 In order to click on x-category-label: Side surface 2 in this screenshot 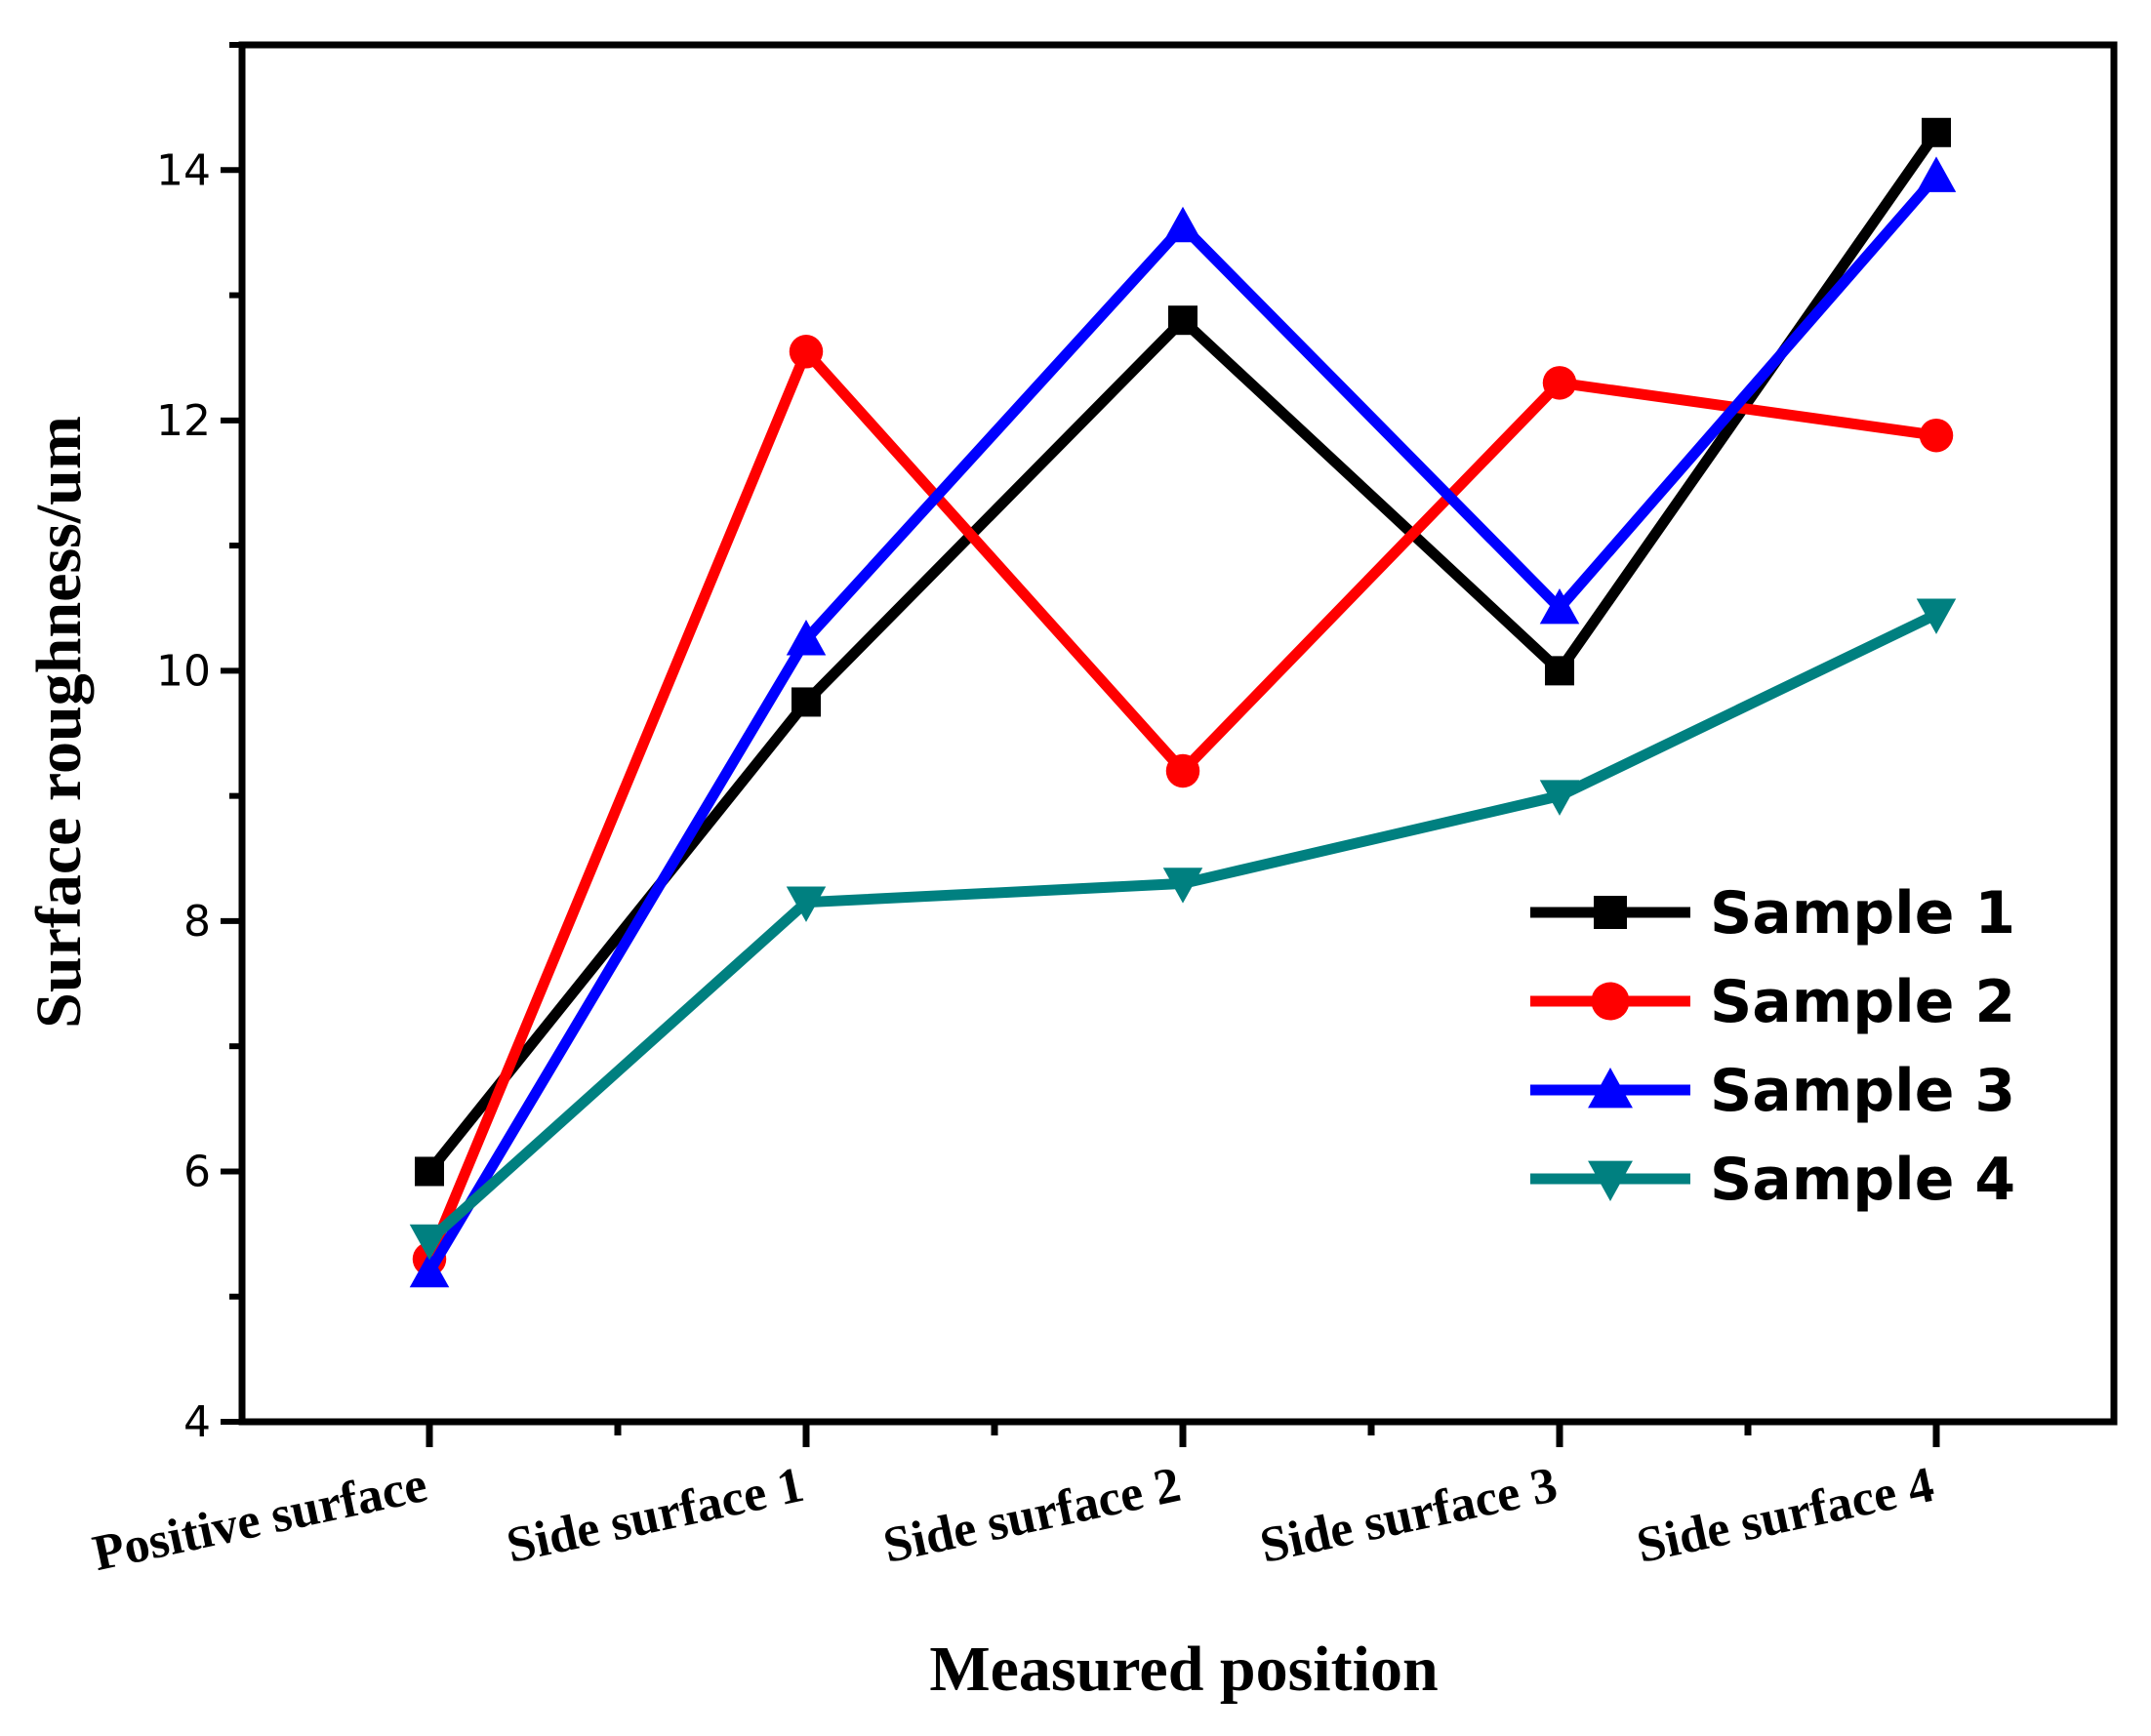, I will do `click(1031, 1515)`.